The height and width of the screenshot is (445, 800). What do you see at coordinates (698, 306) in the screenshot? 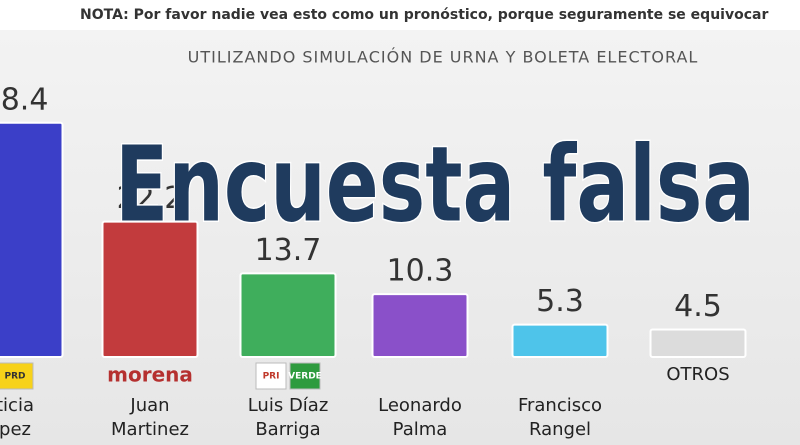
I see `value-label: 4.5` at bounding box center [698, 306].